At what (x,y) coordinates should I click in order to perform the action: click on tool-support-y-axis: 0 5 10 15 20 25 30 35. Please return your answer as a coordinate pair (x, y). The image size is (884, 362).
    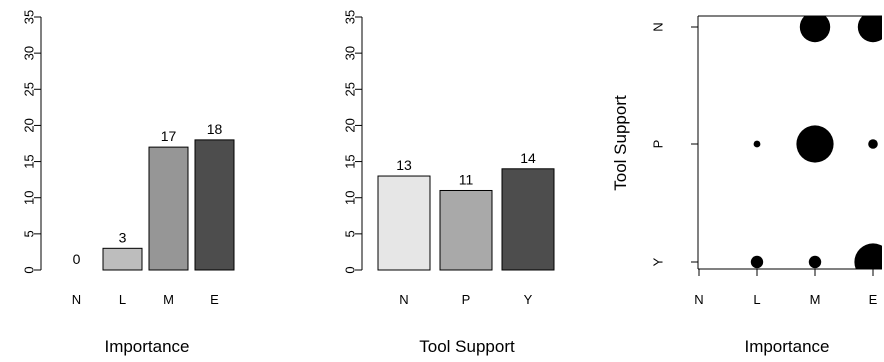
    Looking at the image, I should click on (353, 142).